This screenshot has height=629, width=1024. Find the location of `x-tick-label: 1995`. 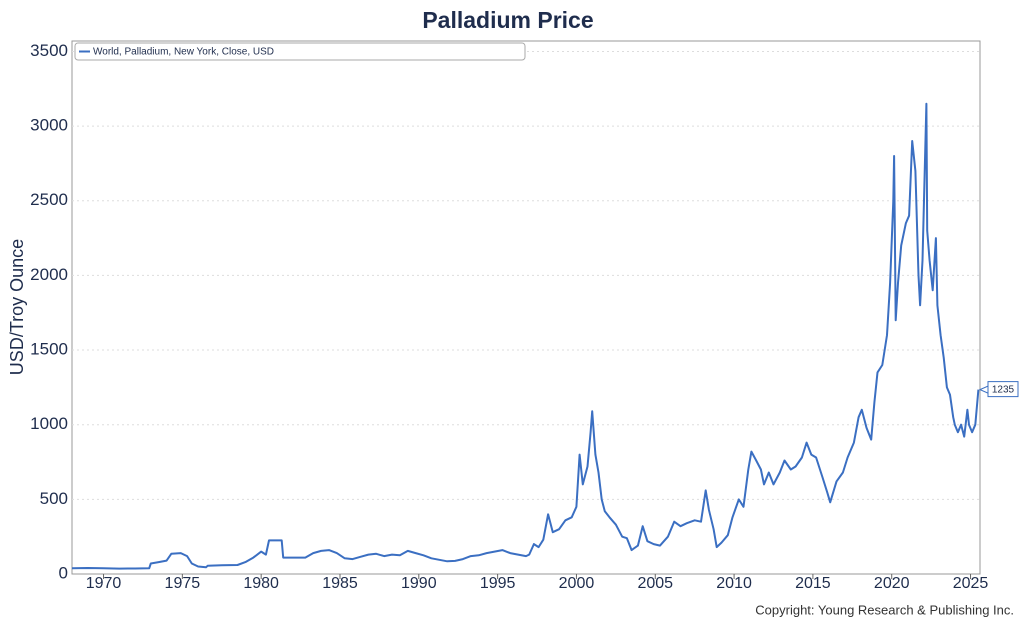

x-tick-label: 1995 is located at coordinates (498, 583).